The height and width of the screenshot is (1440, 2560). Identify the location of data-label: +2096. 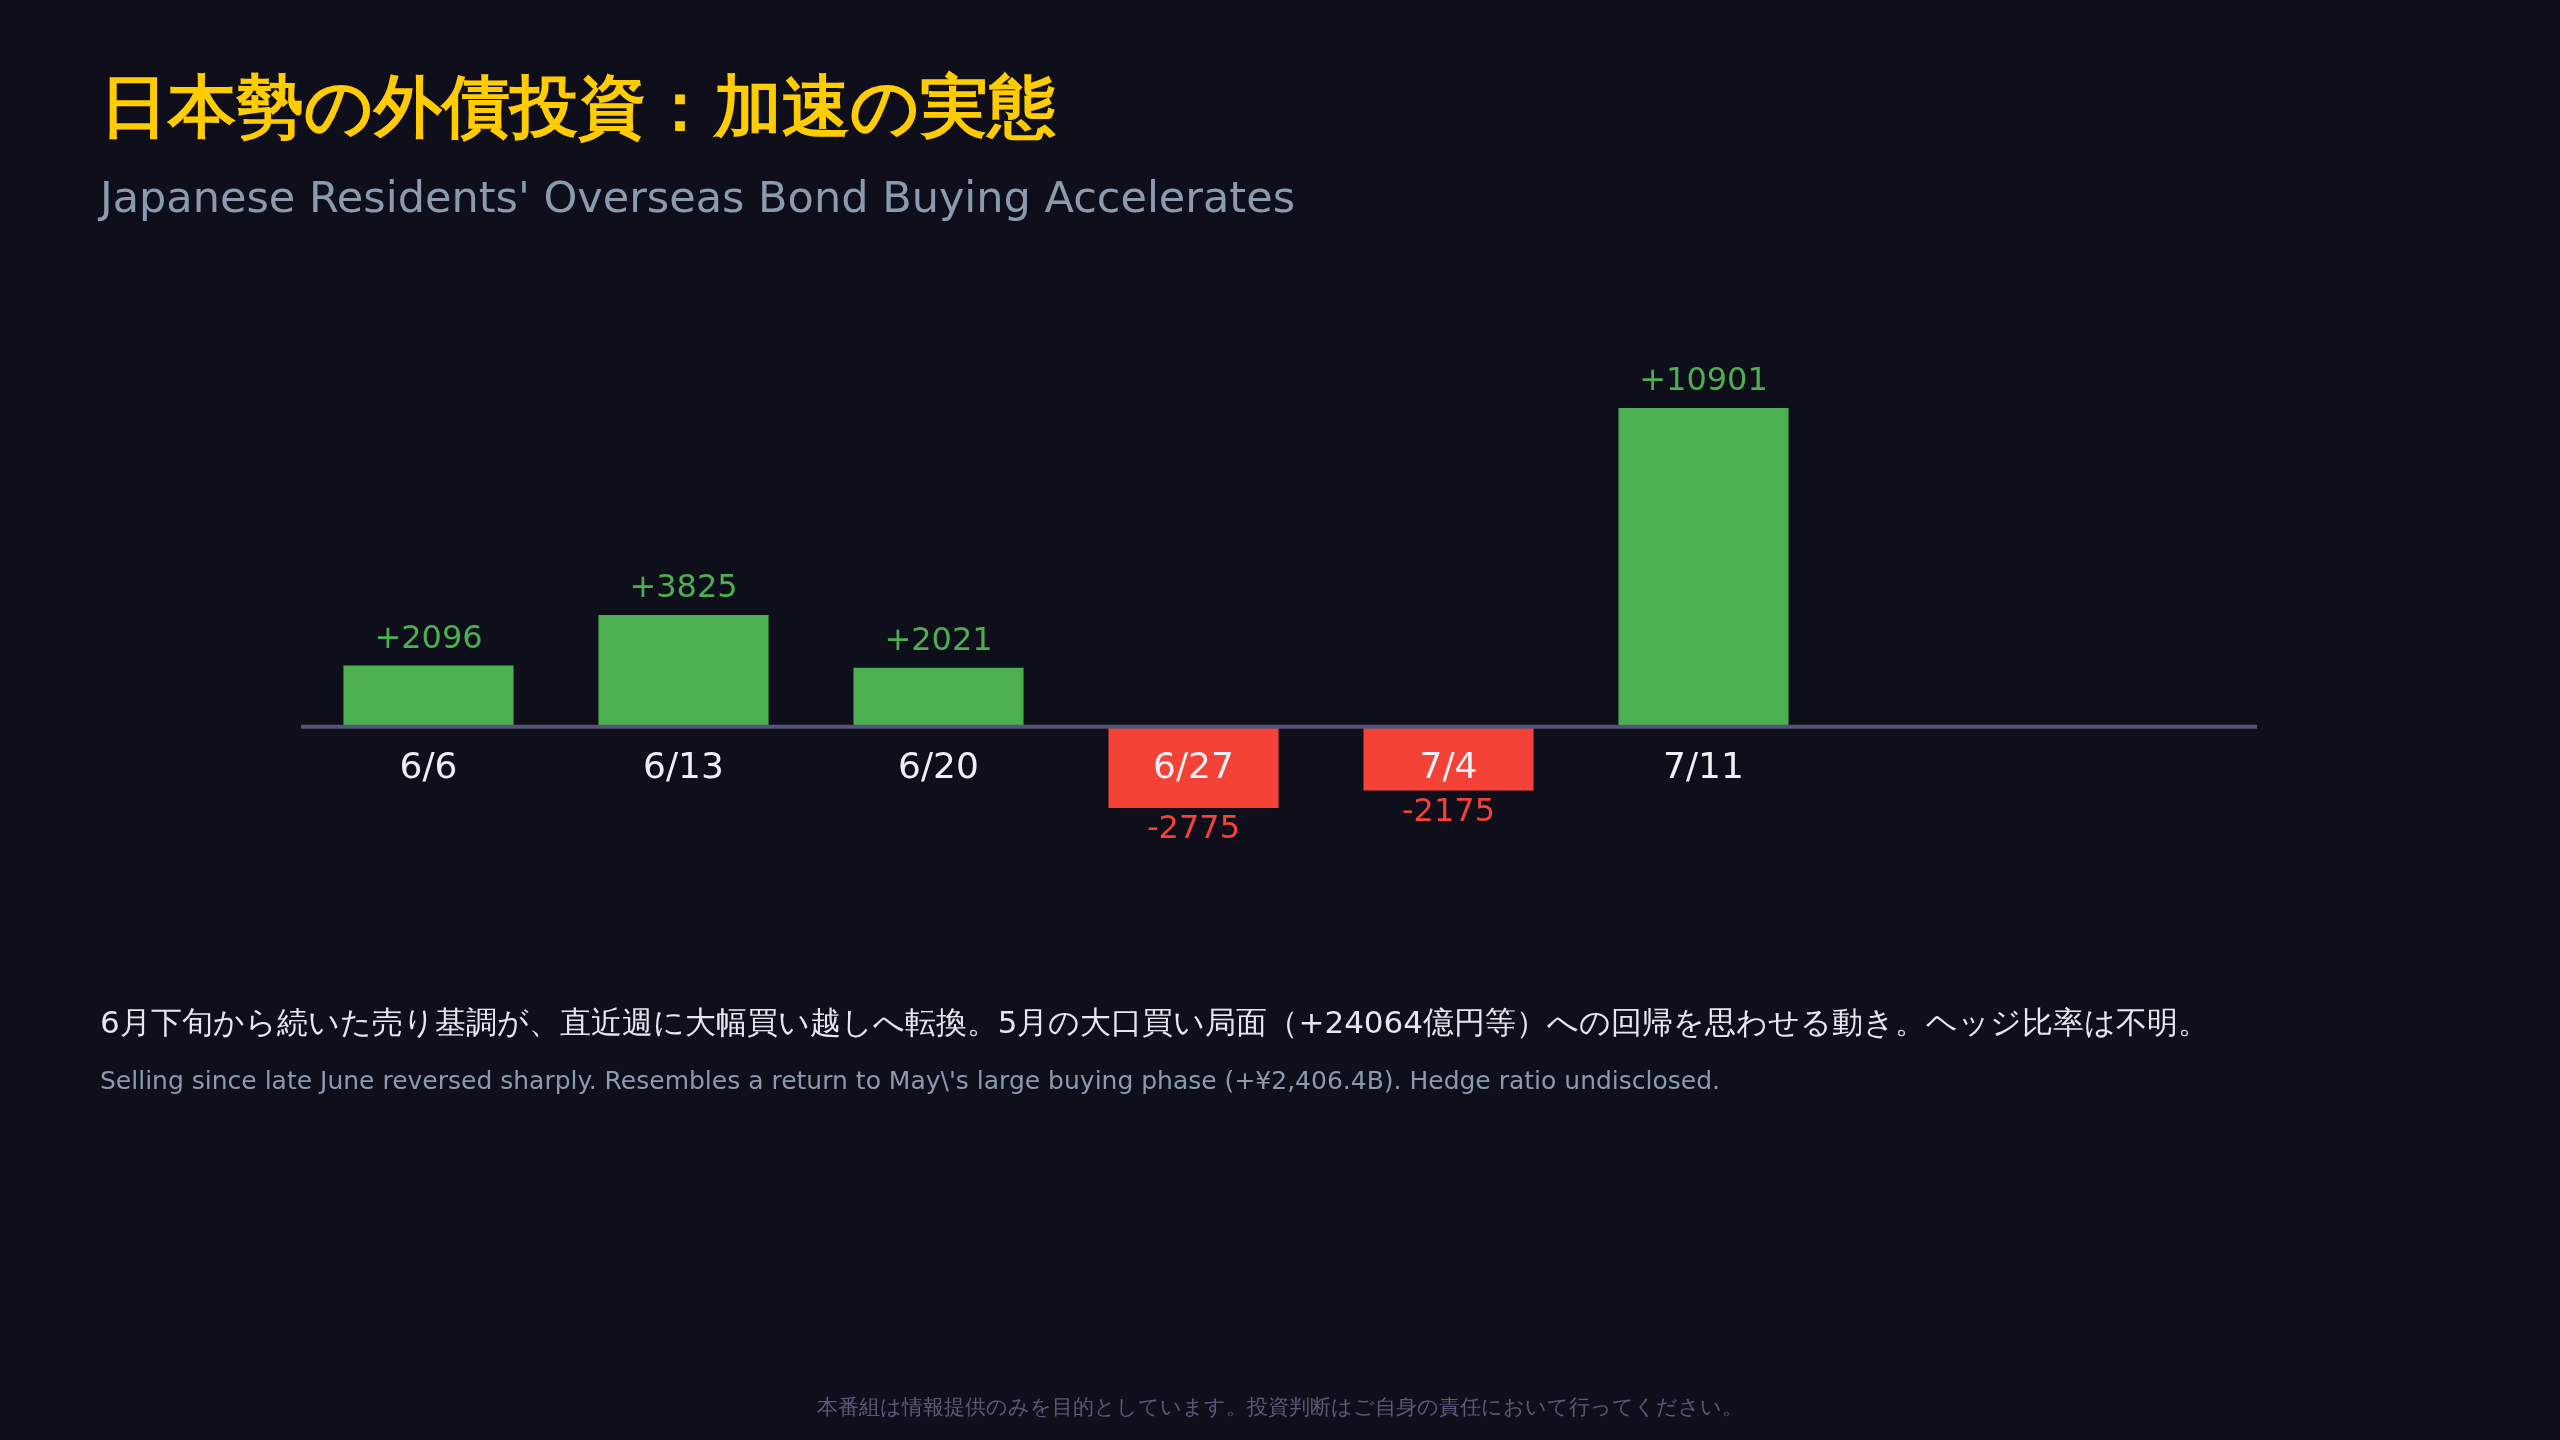
(428, 636).